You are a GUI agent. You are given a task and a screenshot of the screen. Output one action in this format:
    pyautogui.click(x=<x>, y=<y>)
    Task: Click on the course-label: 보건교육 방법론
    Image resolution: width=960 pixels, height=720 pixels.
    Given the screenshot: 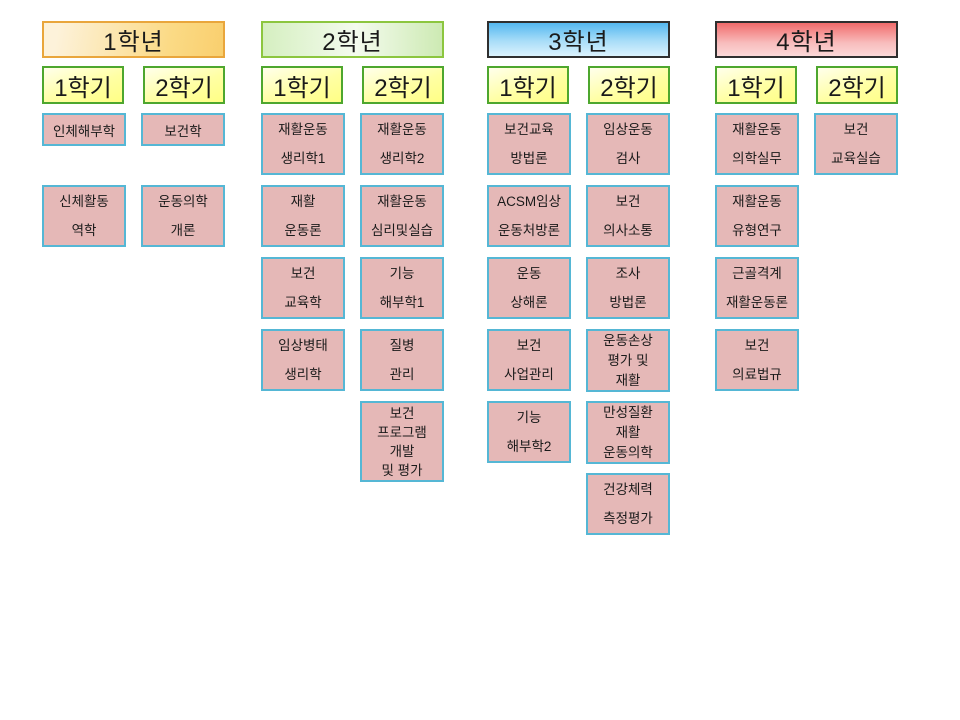 What is the action you would take?
    pyautogui.click(x=529, y=144)
    